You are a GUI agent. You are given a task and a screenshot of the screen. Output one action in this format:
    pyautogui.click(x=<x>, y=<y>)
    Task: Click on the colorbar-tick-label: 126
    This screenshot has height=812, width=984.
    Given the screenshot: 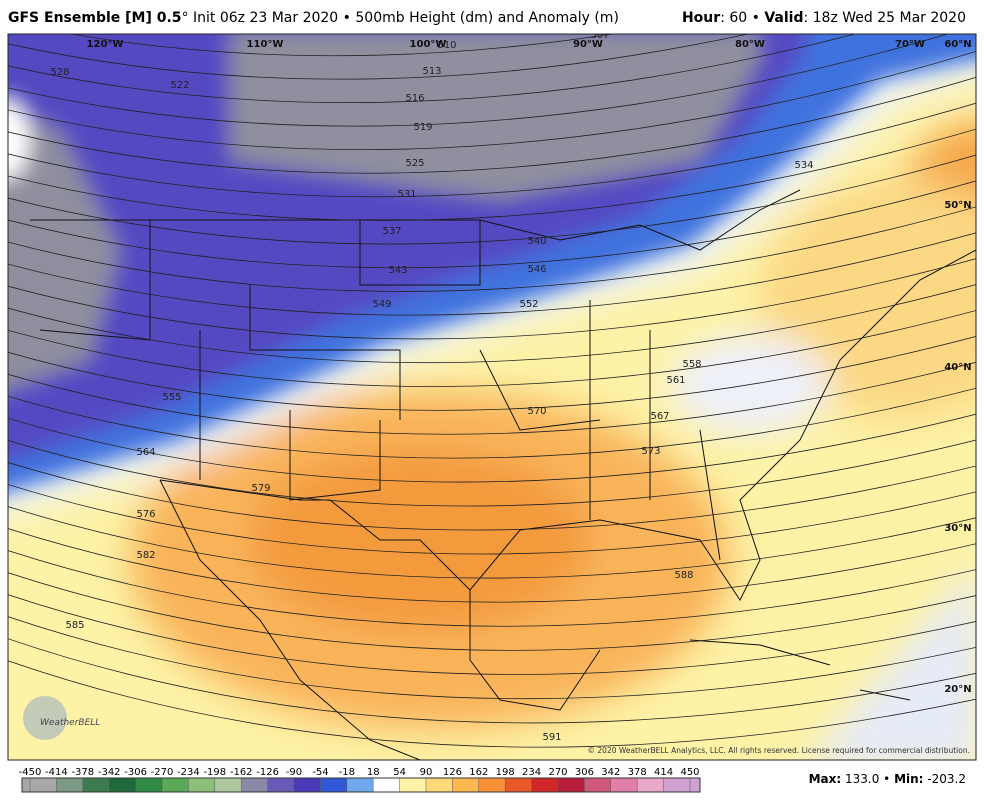 What is the action you would take?
    pyautogui.click(x=452, y=772)
    